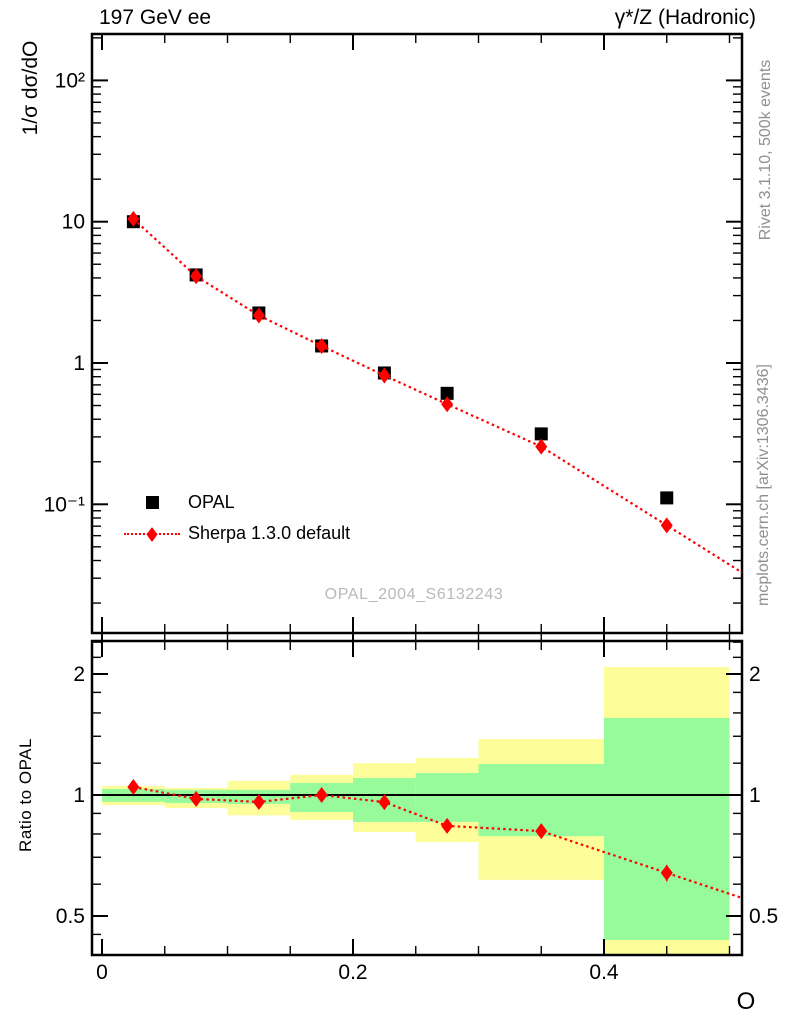 Image resolution: width=786 pixels, height=1024 pixels. Describe the element at coordinates (755, 795) in the screenshot. I see `ratio-y-tick-label-right: 1` at that location.